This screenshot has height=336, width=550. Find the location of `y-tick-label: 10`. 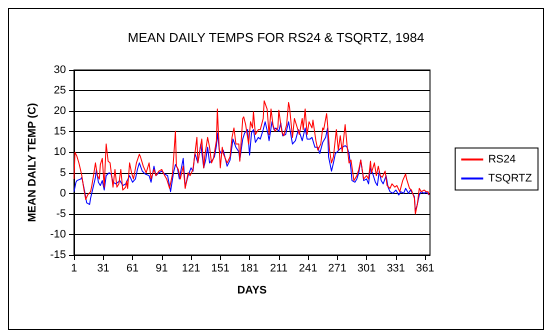

y-tick-label: 10 is located at coordinates (60, 152).